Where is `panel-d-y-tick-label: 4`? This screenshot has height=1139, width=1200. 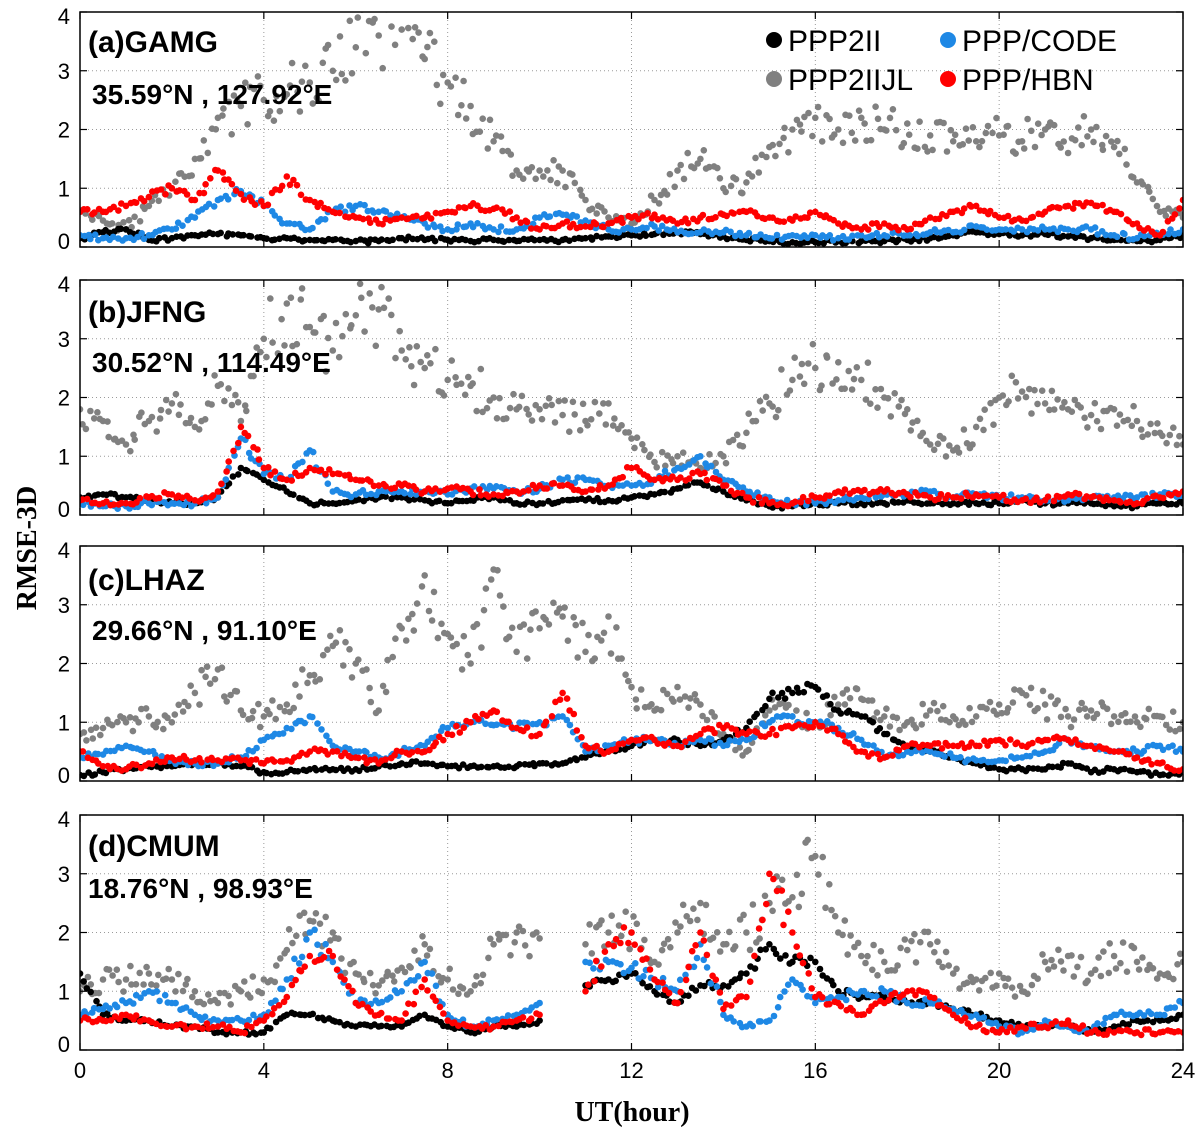 panel-d-y-tick-label: 4 is located at coordinates (64, 819).